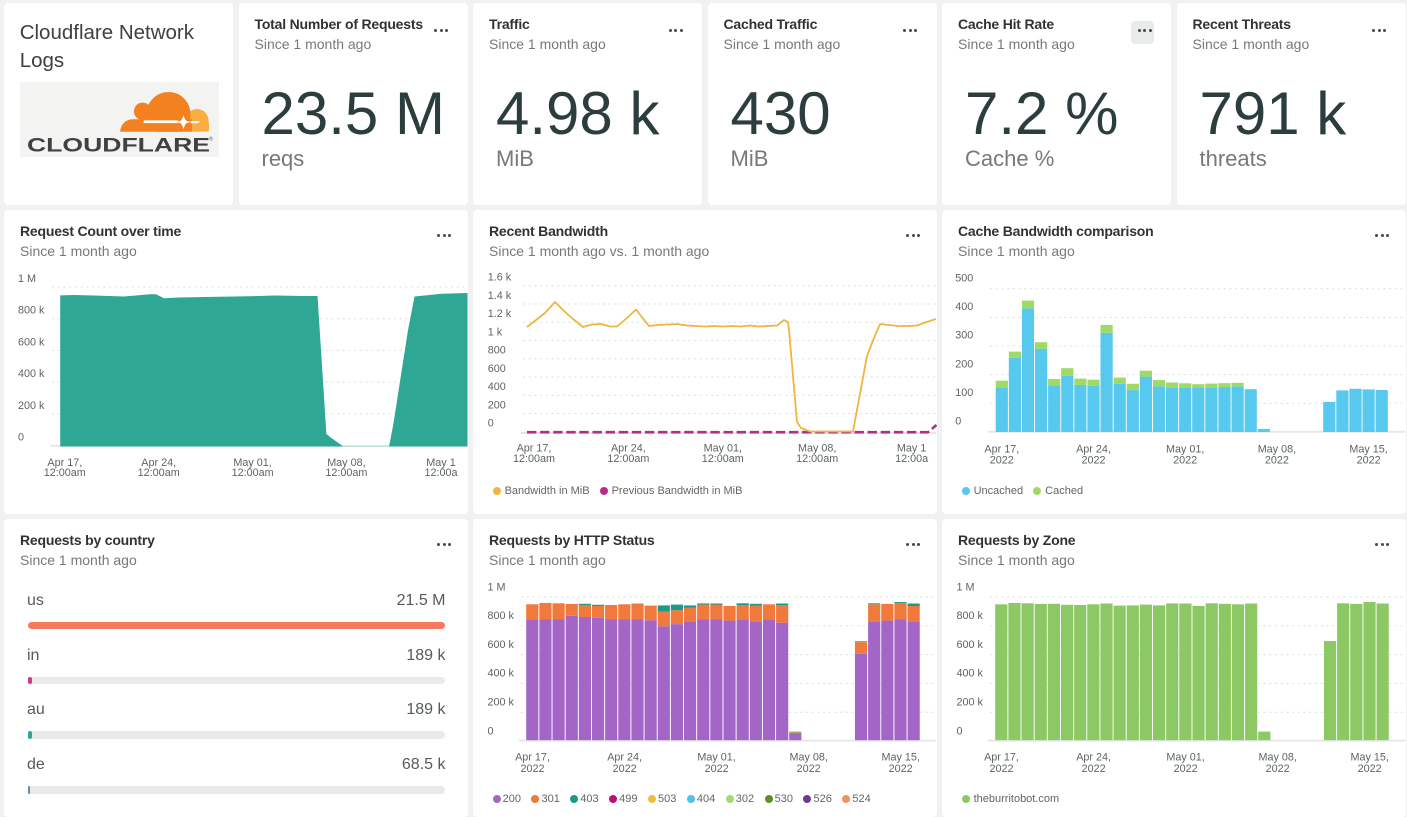 The height and width of the screenshot is (817, 1407). What do you see at coordinates (497, 369) in the screenshot?
I see `svg-text: 600` at bounding box center [497, 369].